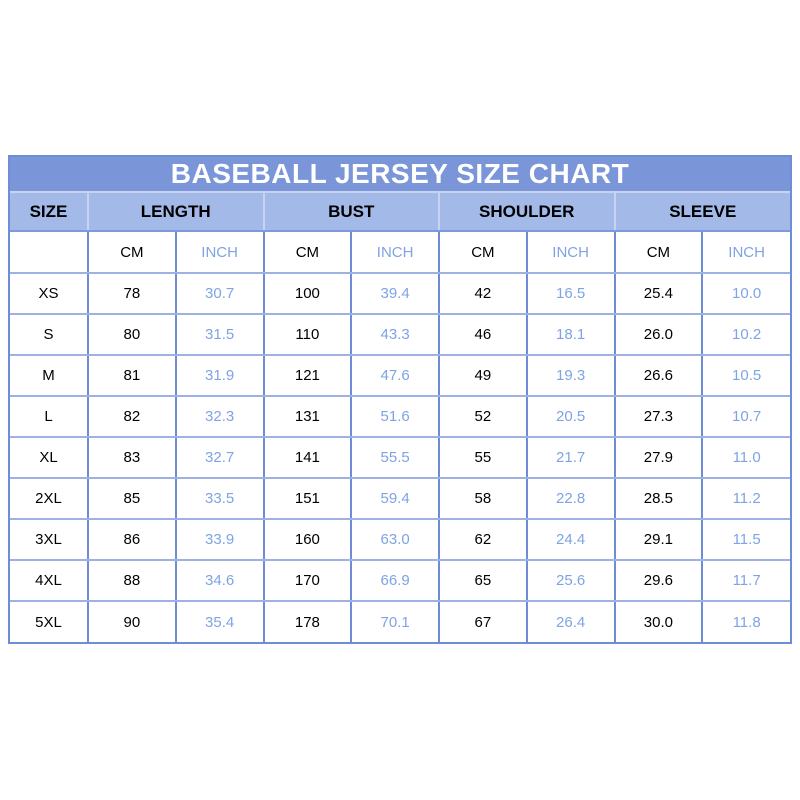  What do you see at coordinates (219, 294) in the screenshot?
I see `inch-value-cell: 30.7` at bounding box center [219, 294].